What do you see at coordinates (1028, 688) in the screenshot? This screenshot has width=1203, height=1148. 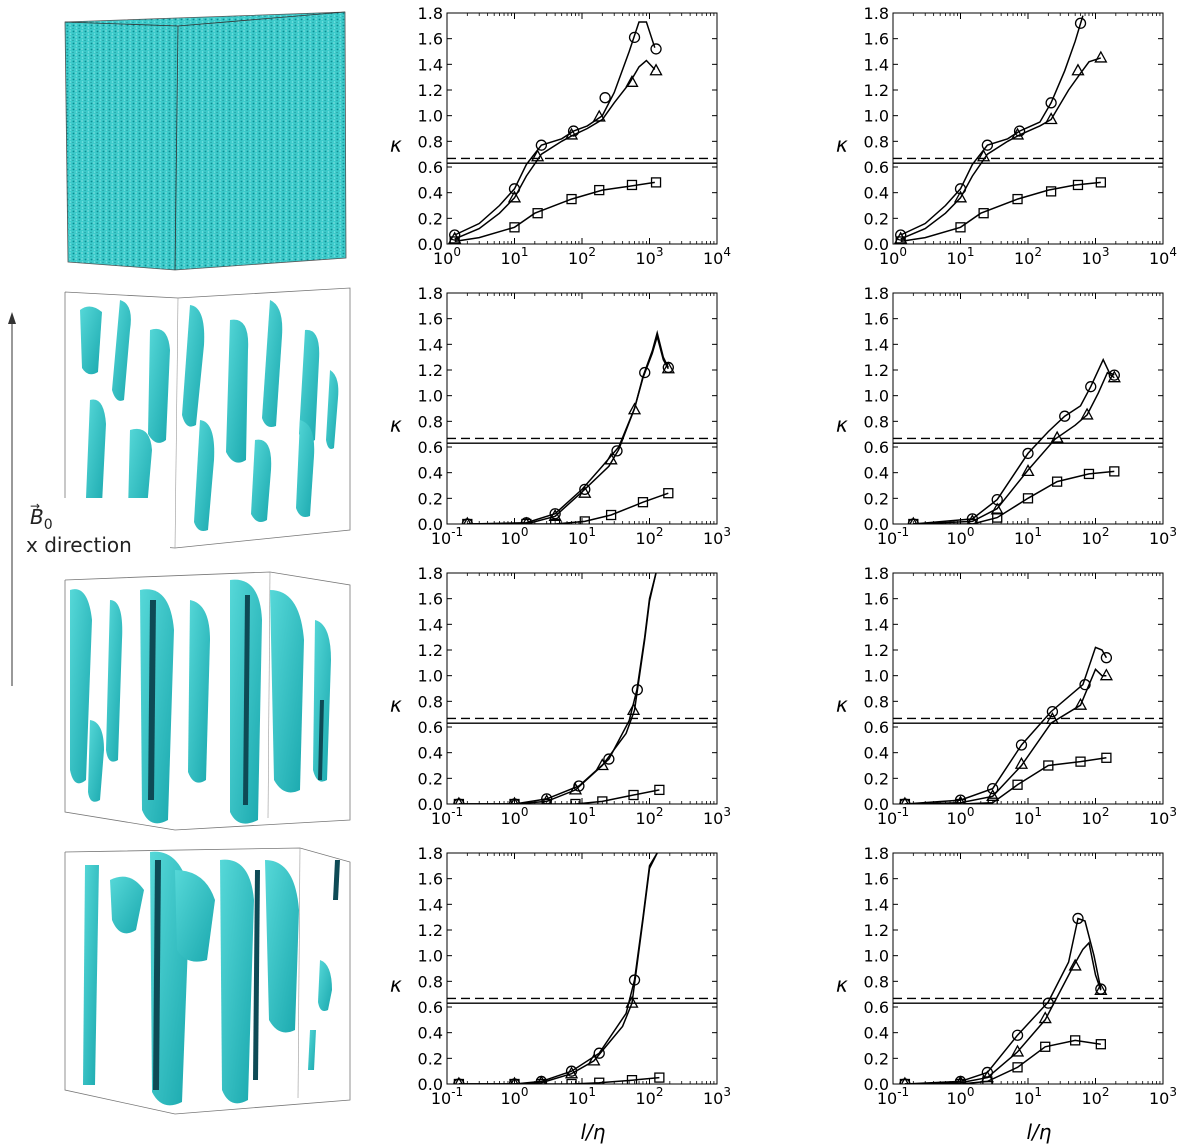 I see `panel-r3-c2-frame` at bounding box center [1028, 688].